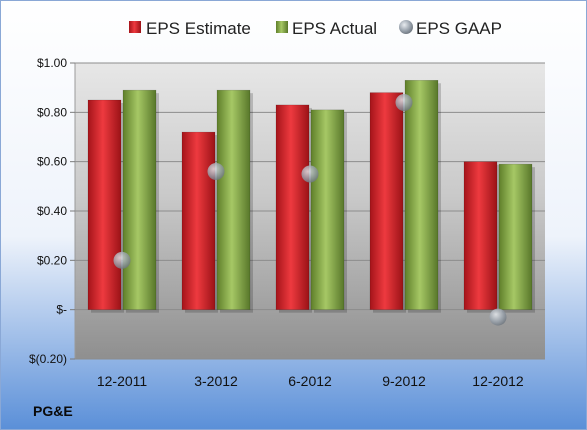 The width and height of the screenshot is (587, 430). I want to click on x-tick-label: 12-2012, so click(498, 381).